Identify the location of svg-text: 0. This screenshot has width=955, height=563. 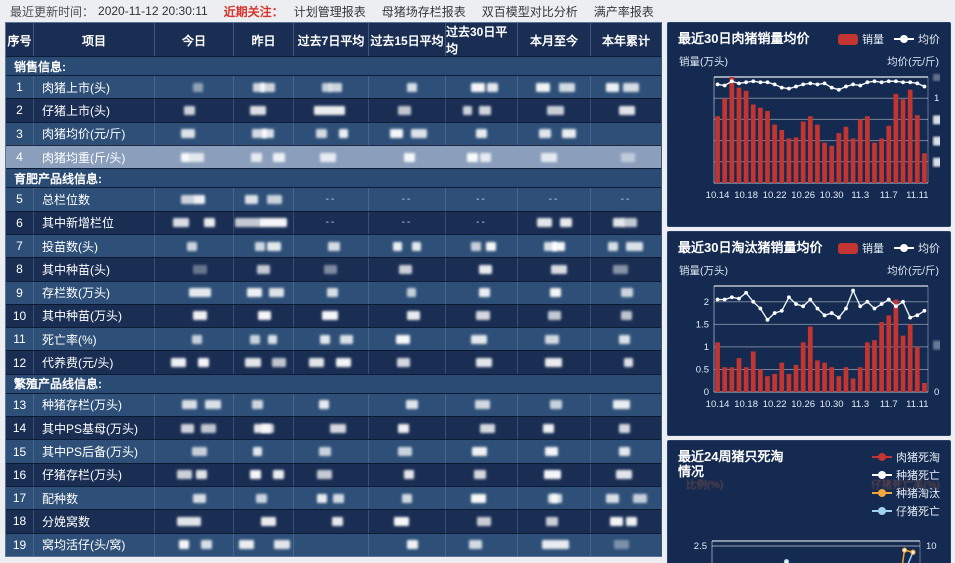
(706, 392).